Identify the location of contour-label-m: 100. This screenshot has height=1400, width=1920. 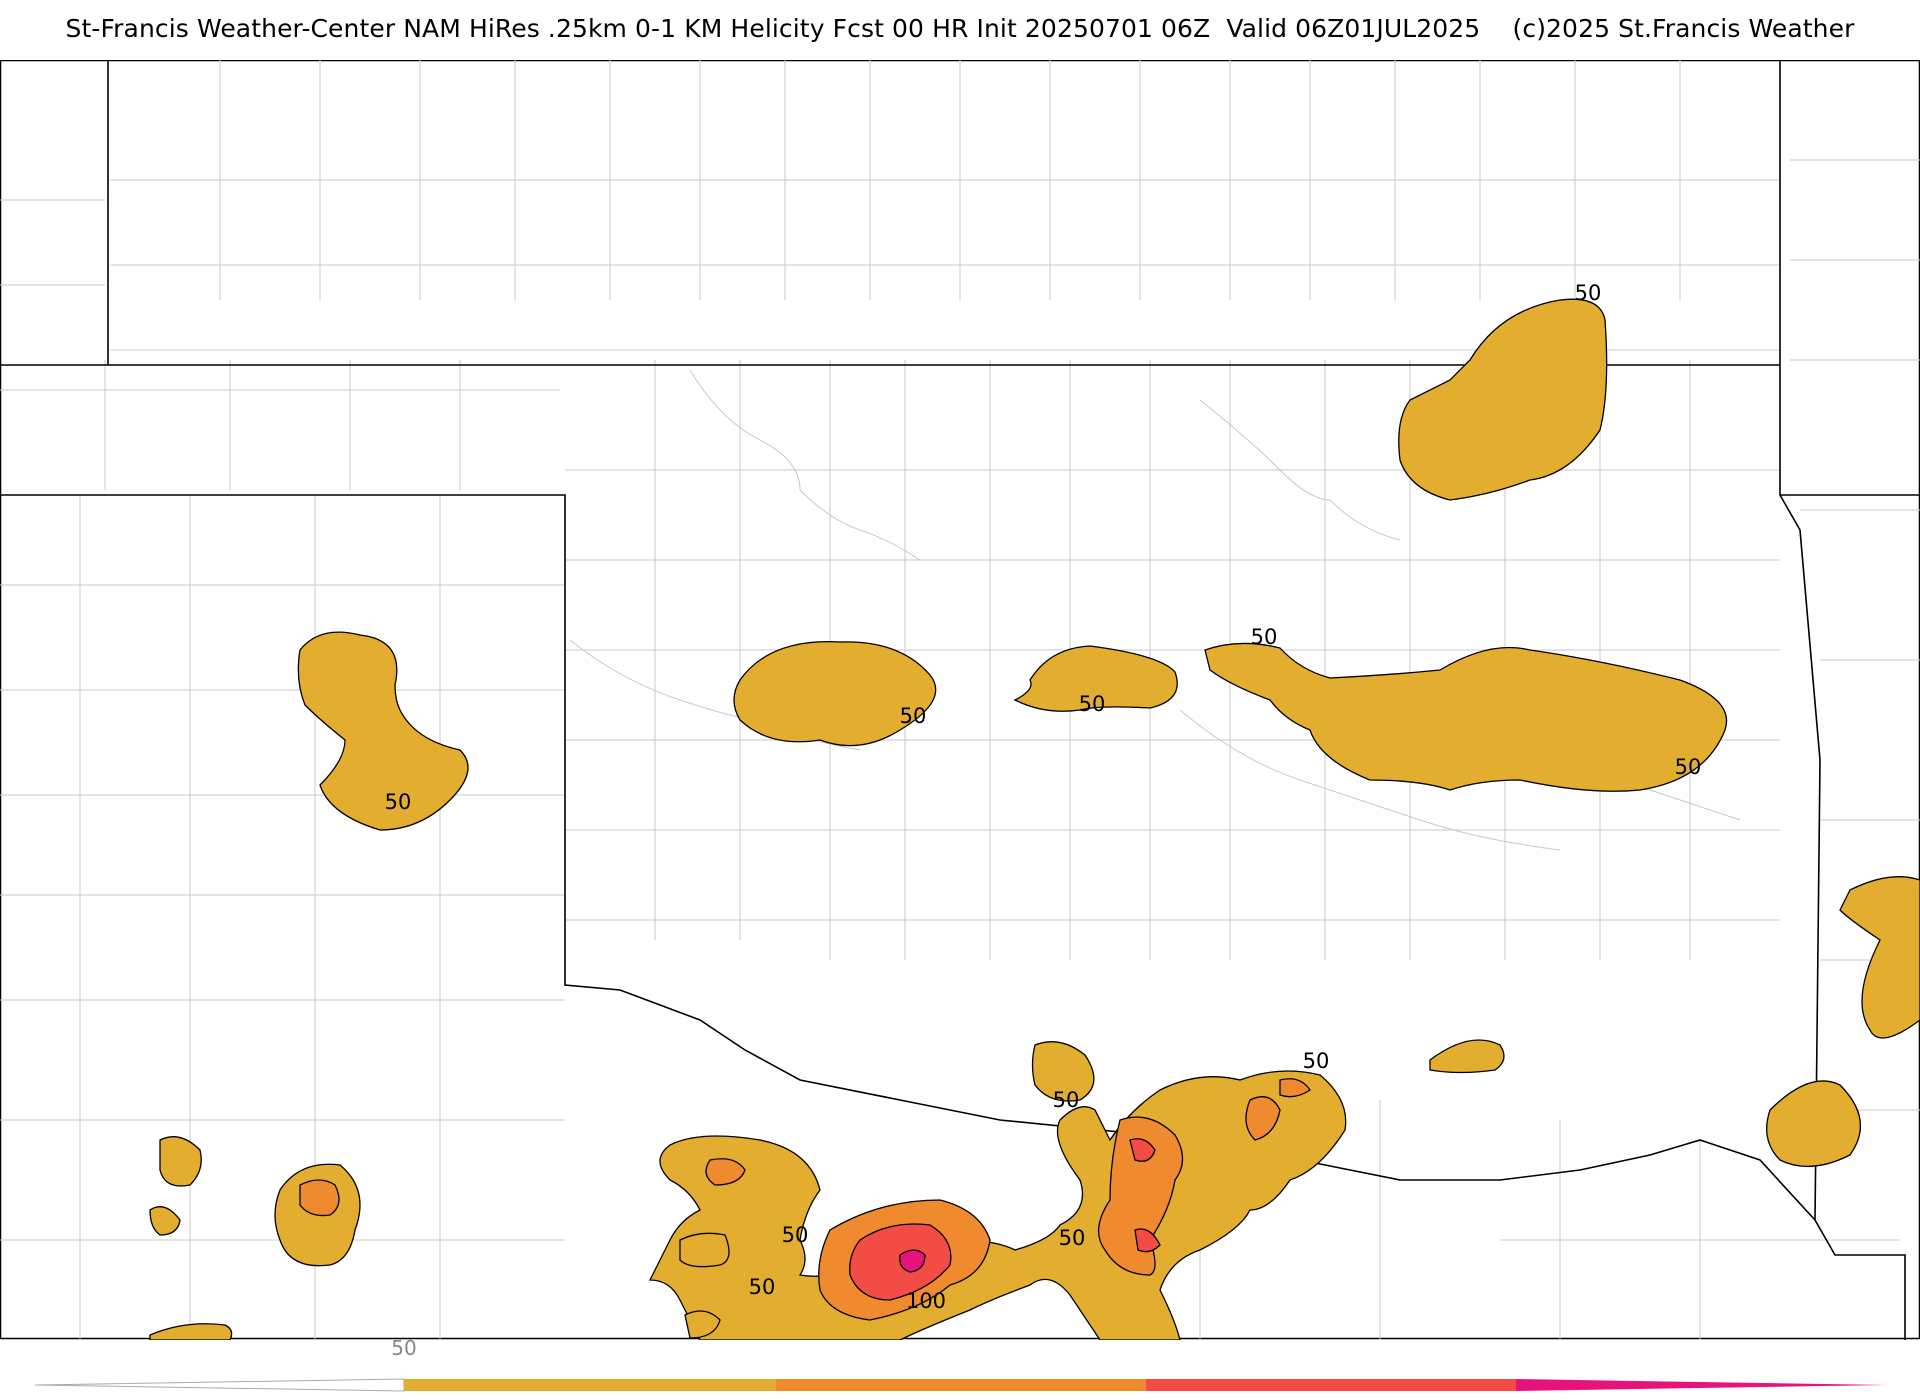
(926, 1301).